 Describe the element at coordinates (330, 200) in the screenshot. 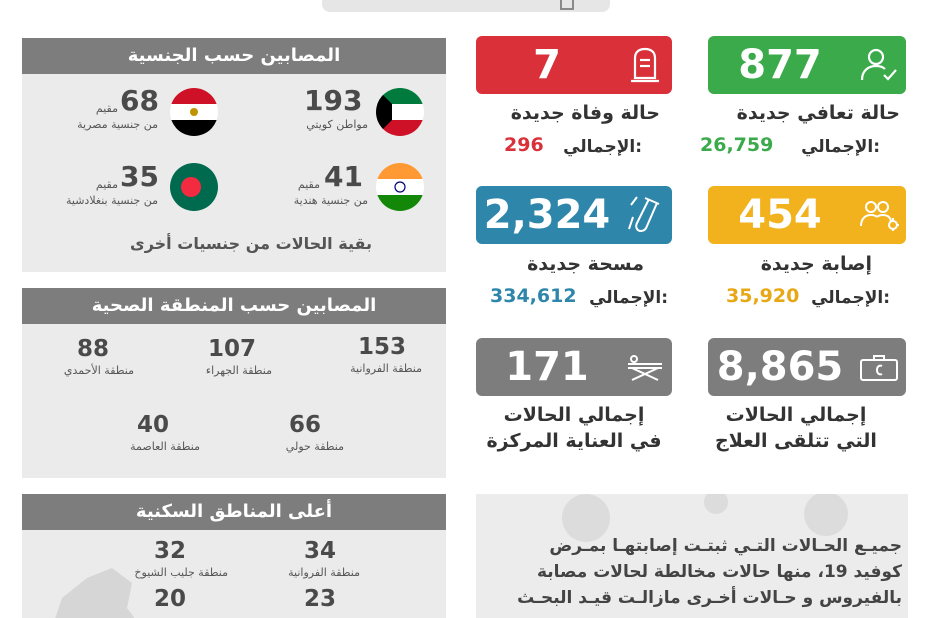

I see `indian-label-2: من جنسية هندية` at that location.